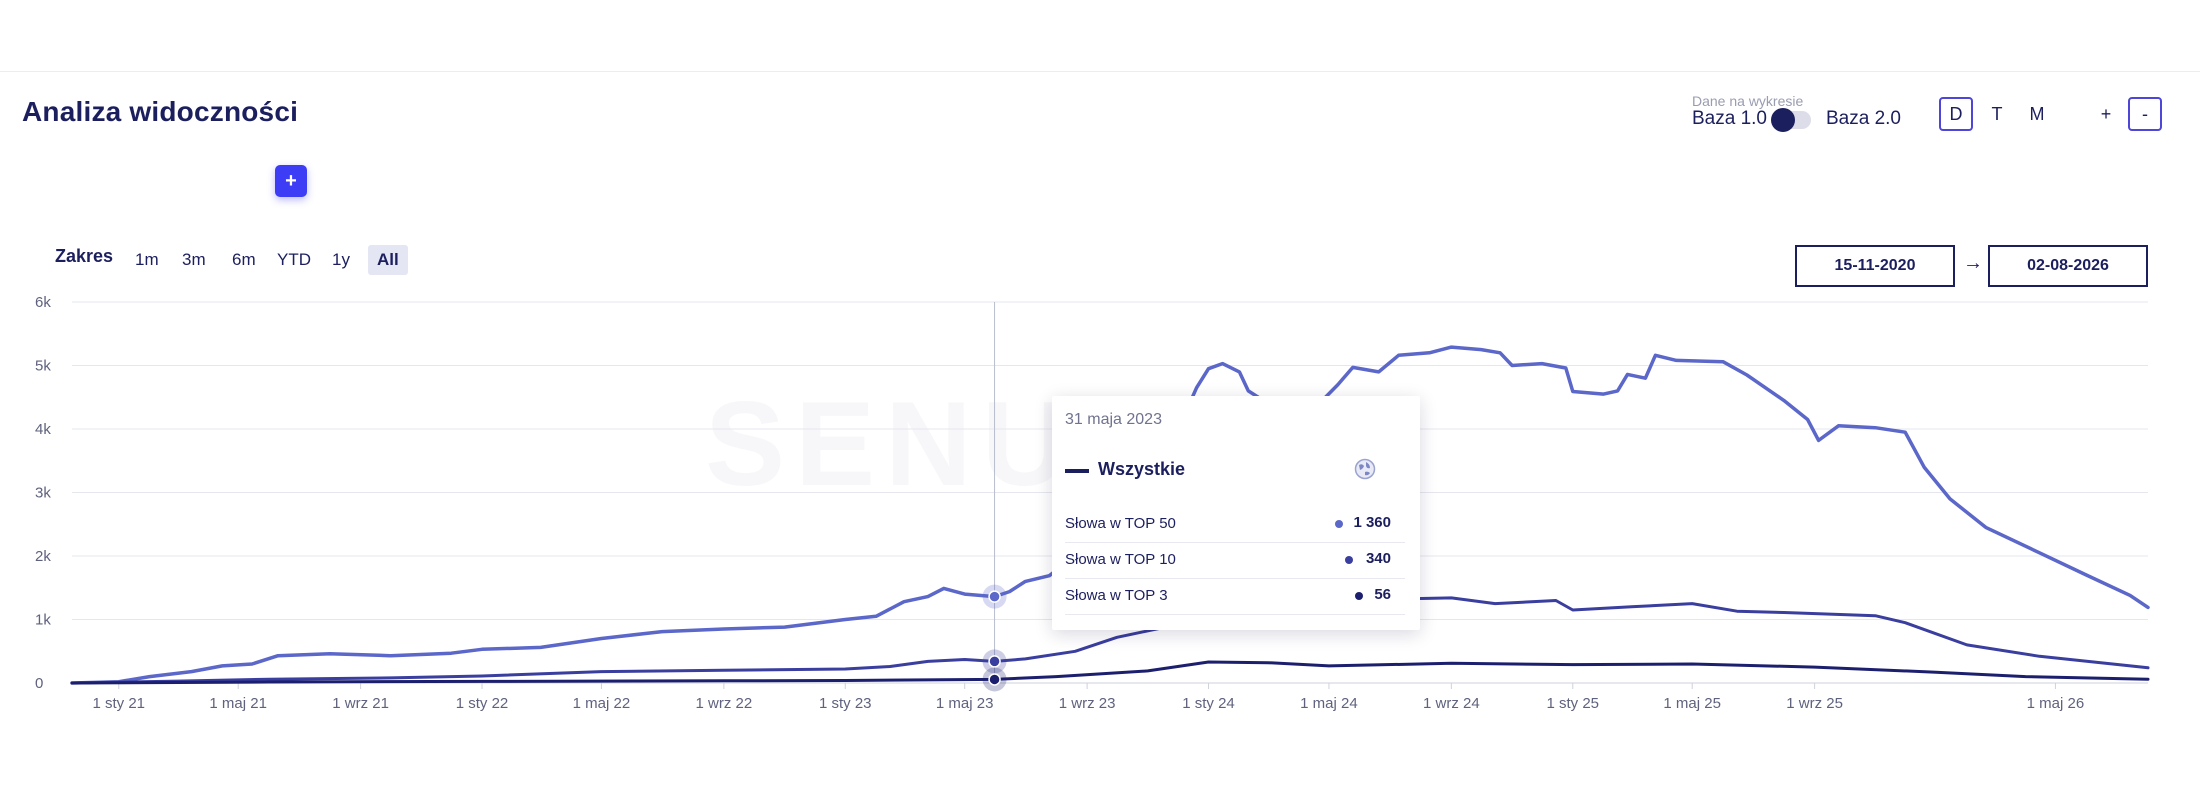  I want to click on base-toggle-knob, so click(1783, 120).